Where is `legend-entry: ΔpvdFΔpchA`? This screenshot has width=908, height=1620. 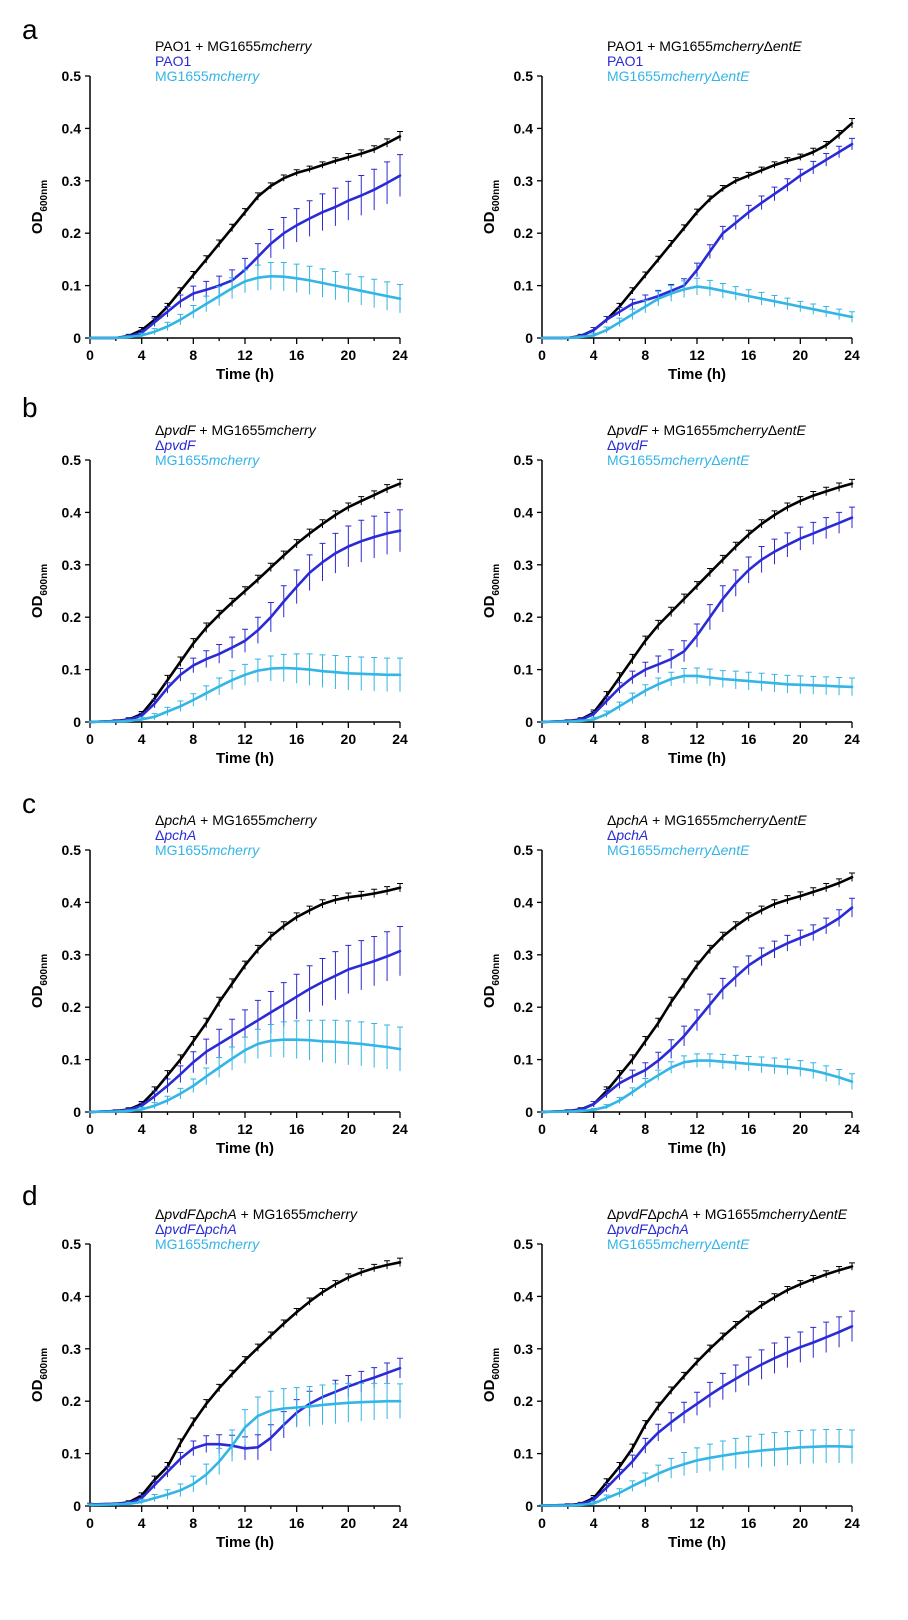
legend-entry: ΔpvdFΔpchA is located at coordinates (648, 1229).